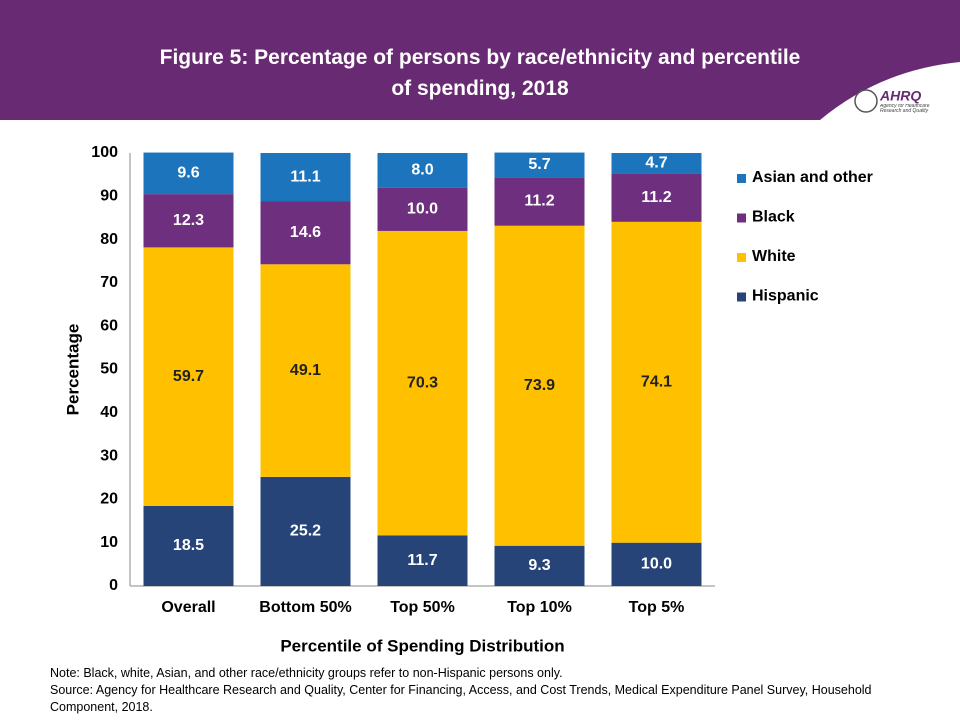  Describe the element at coordinates (866, 101) in the screenshot. I see `logo-emblem` at that location.